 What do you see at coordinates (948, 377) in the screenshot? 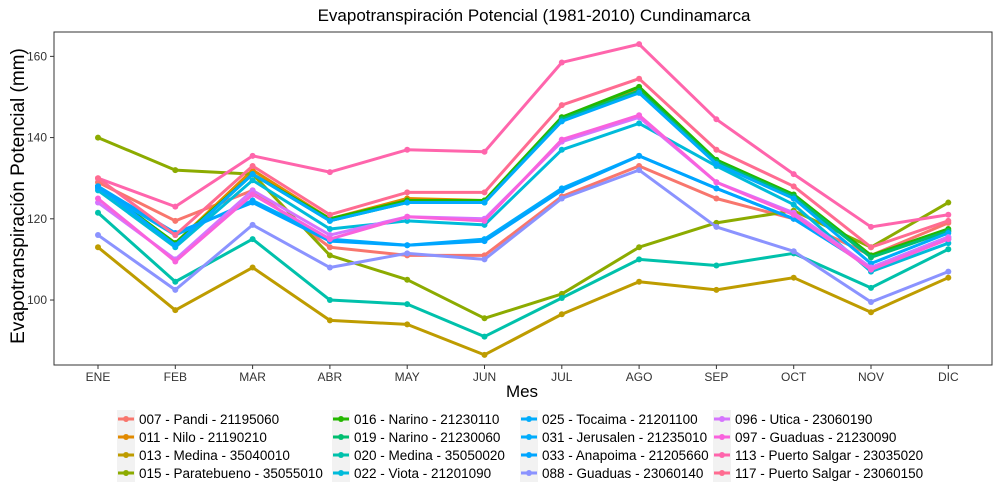
I see `x-tick-label: DIC` at bounding box center [948, 377].